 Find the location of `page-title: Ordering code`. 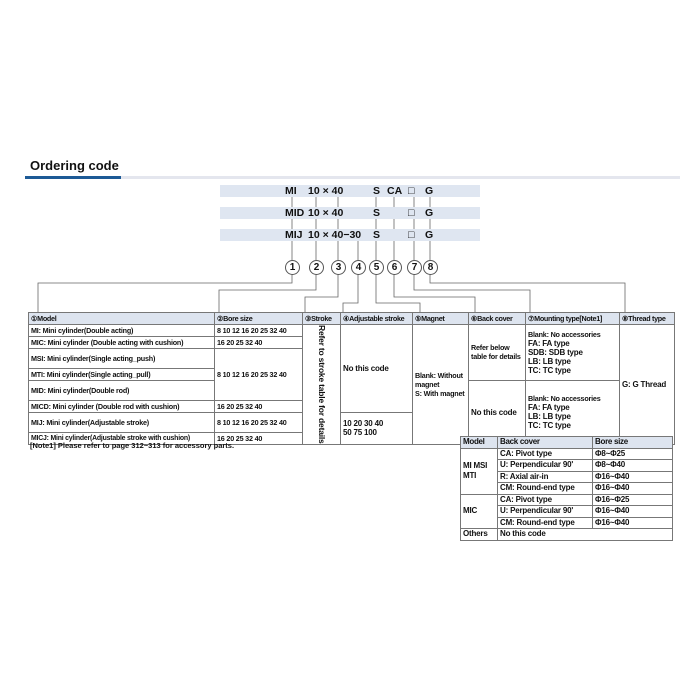

page-title: Ordering code is located at coordinates (74, 165).